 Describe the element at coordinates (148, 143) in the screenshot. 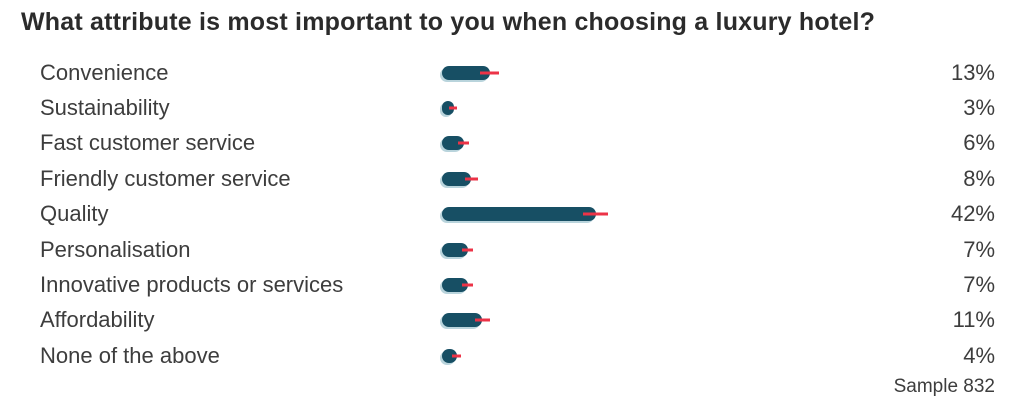

I see `category-label: Fast customer service` at that location.